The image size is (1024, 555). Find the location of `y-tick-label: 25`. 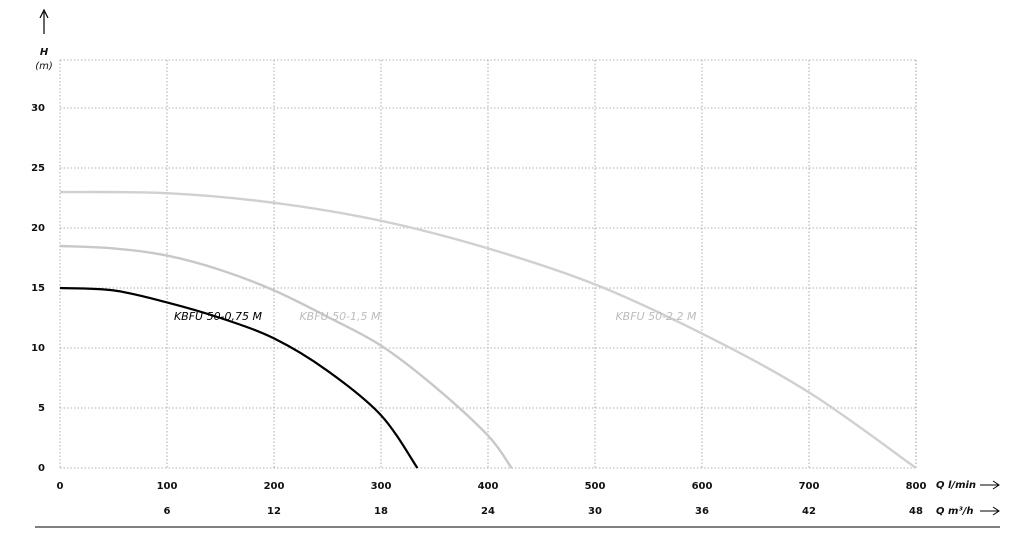

y-tick-label: 25 is located at coordinates (38, 168).